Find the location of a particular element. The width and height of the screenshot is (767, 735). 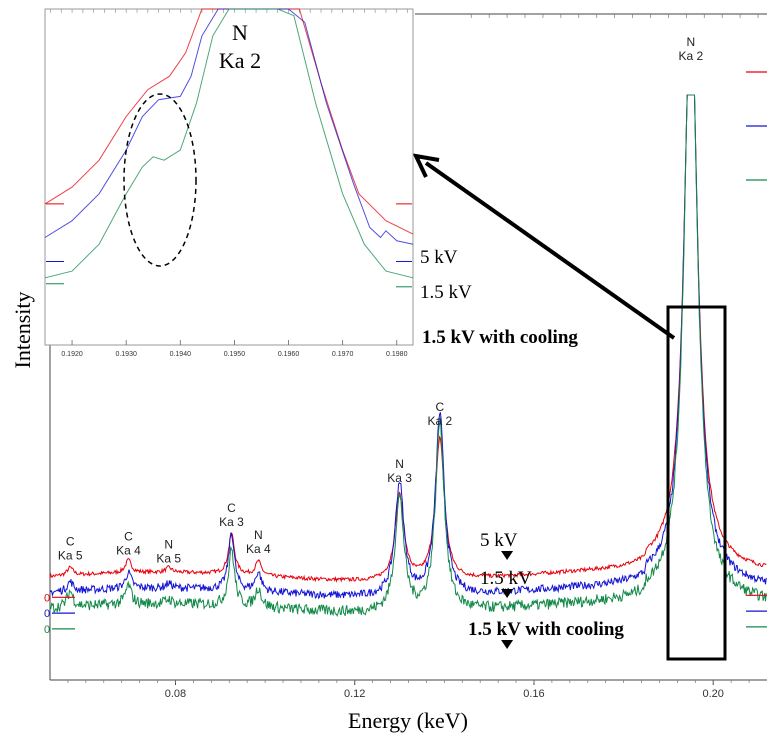

inset-x-tick-label: 0.1930 is located at coordinates (126, 354).